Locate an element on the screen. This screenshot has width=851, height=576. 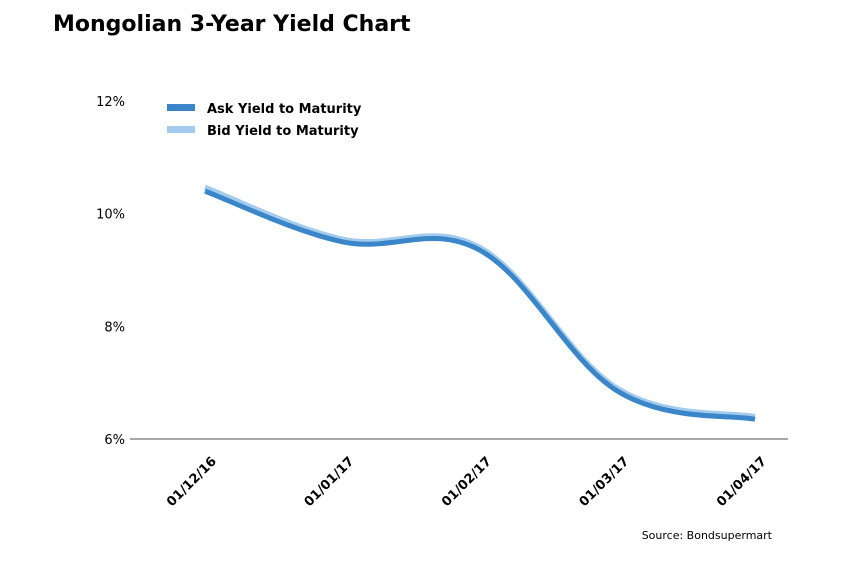
x-tick-label: 01/04/17 is located at coordinates (742, 482).